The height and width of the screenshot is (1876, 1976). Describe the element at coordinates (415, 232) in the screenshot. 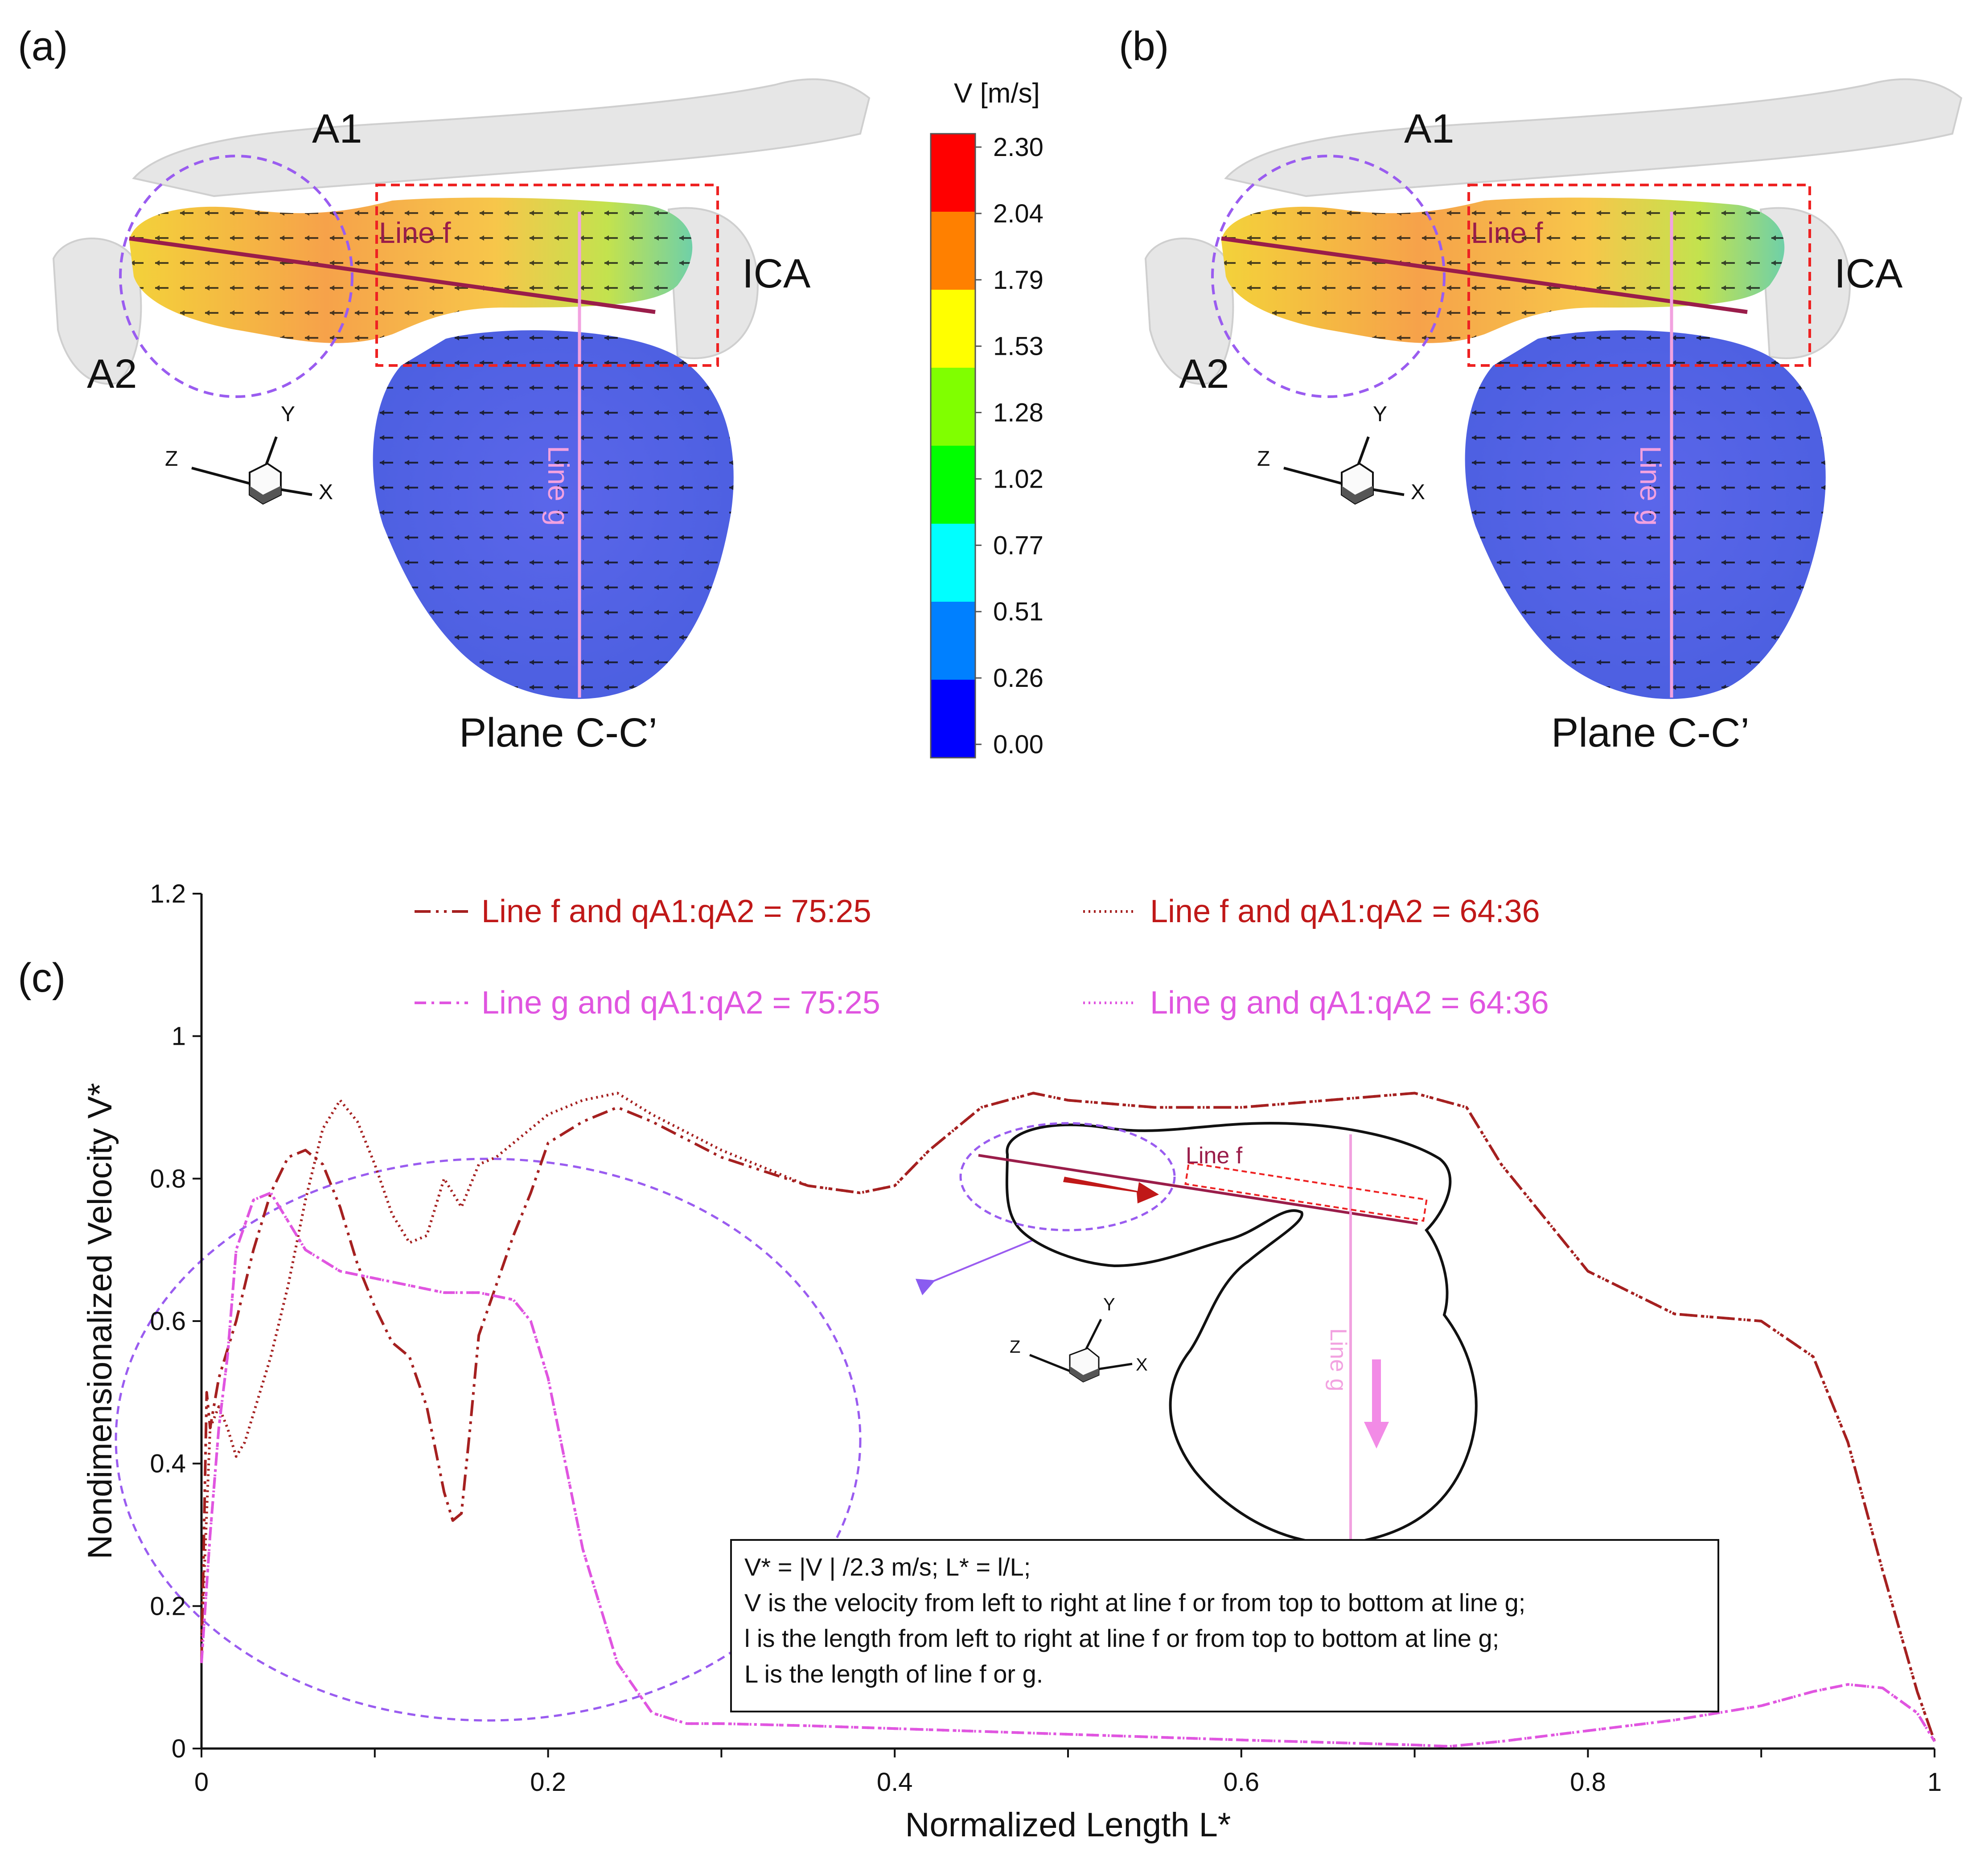

I see `label-line-f-a: Line f` at that location.